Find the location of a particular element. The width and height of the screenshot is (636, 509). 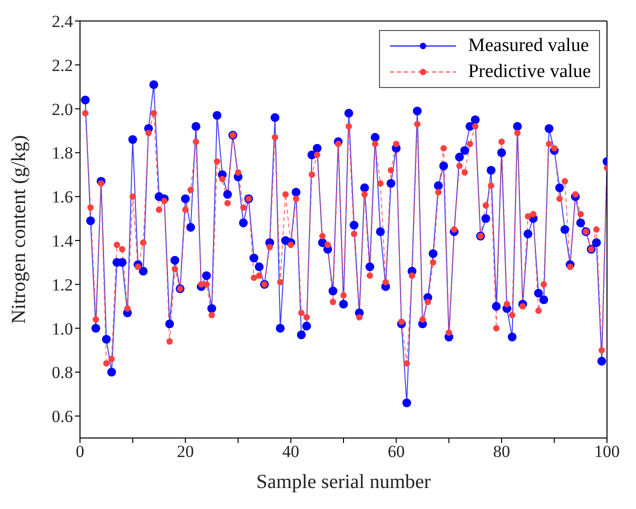

y-tick-label: 0.6 is located at coordinates (62, 416).